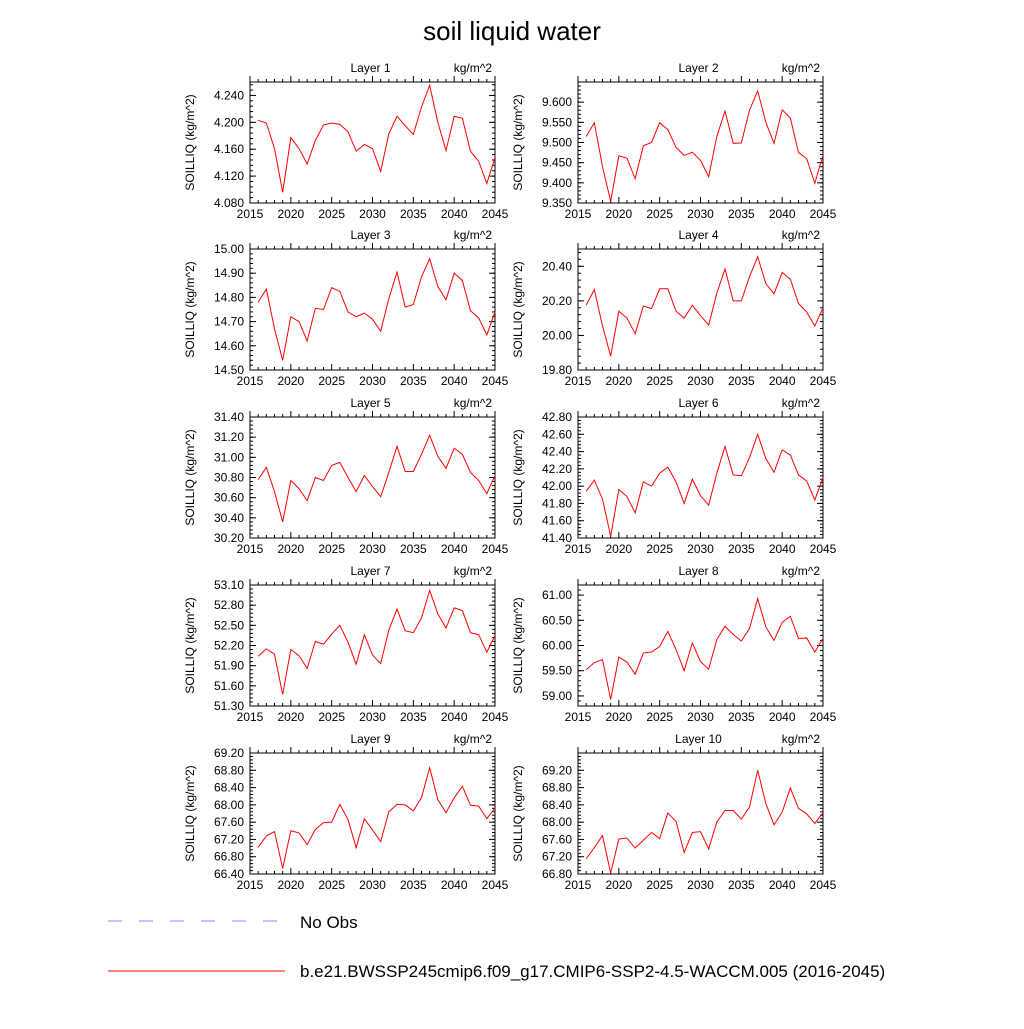 The width and height of the screenshot is (1024, 1029). I want to click on y-tick-label: 14.90, so click(229, 273).